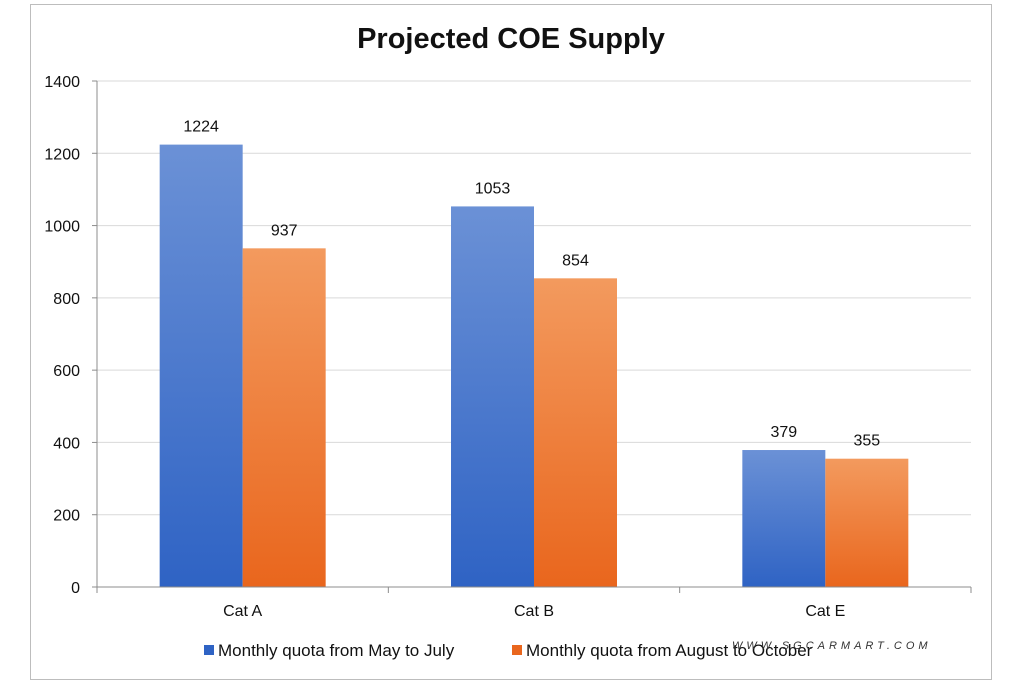 Image resolution: width=1024 pixels, height=683 pixels. Describe the element at coordinates (493, 188) in the screenshot. I see `data-label: 1053` at that location.